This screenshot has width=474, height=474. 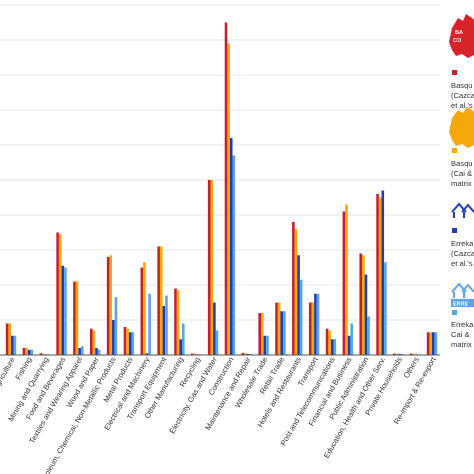 What do you see at coordinates (460, 334) in the screenshot?
I see `legend-label: Cai &` at bounding box center [460, 334].